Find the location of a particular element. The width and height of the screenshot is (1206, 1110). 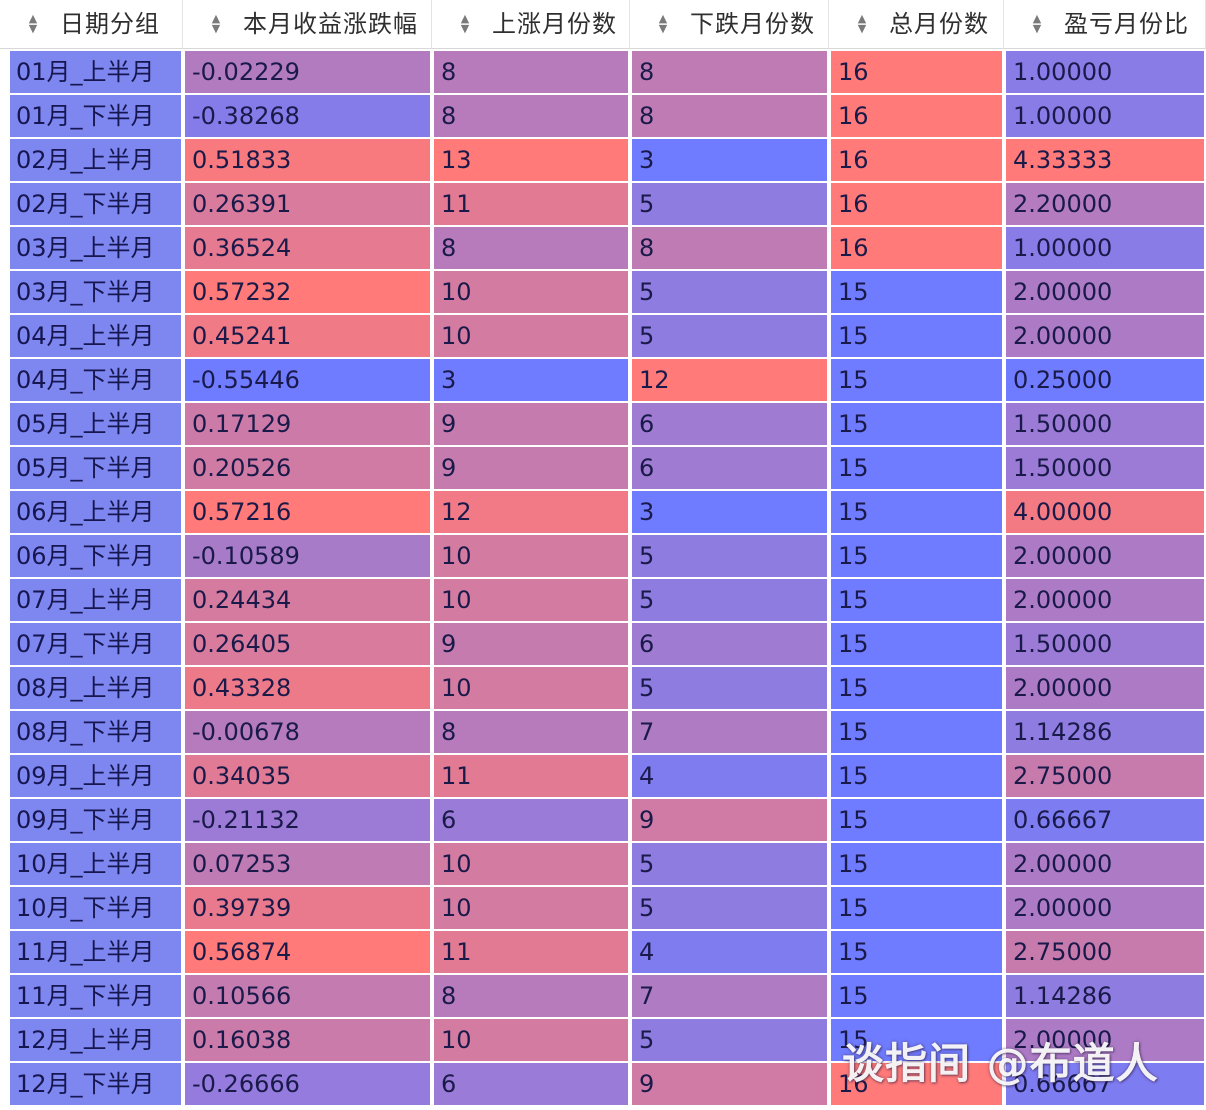

table-cell-date-group: 10月_上半月 is located at coordinates (95, 864).